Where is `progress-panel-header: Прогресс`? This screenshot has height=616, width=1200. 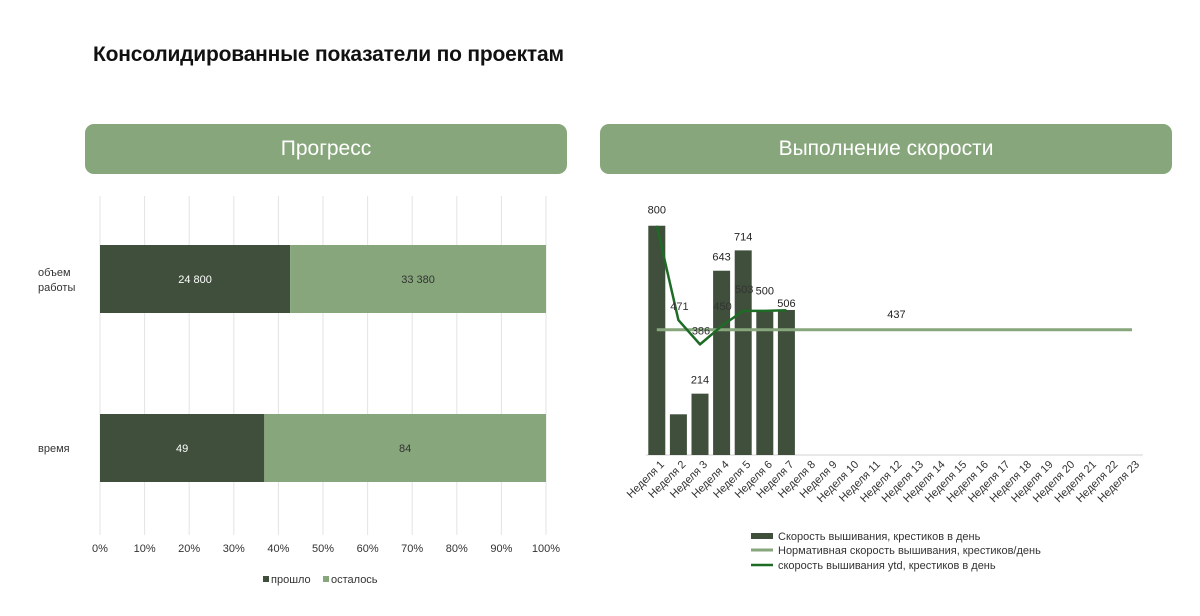 progress-panel-header: Прогресс is located at coordinates (326, 149).